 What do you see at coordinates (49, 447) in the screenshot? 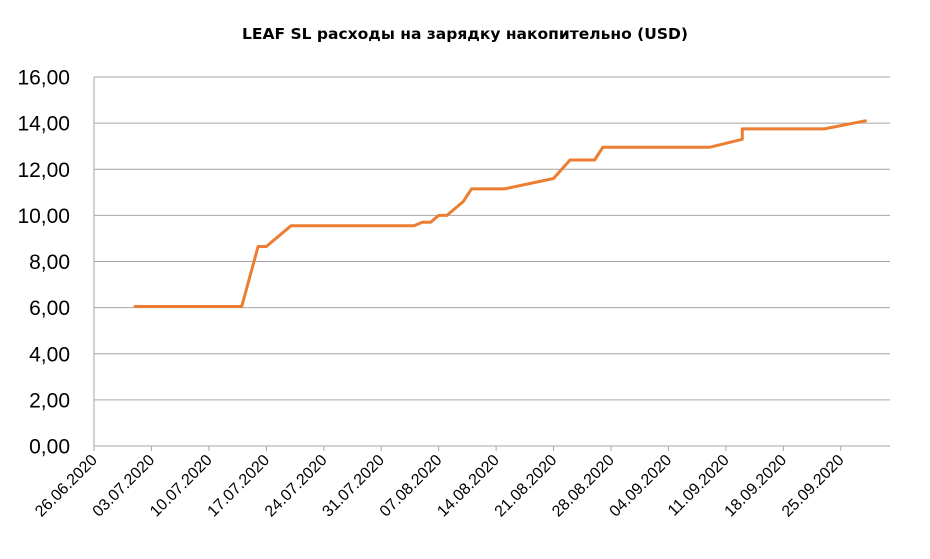
I see `y-tick-label: 0,00` at bounding box center [49, 447].